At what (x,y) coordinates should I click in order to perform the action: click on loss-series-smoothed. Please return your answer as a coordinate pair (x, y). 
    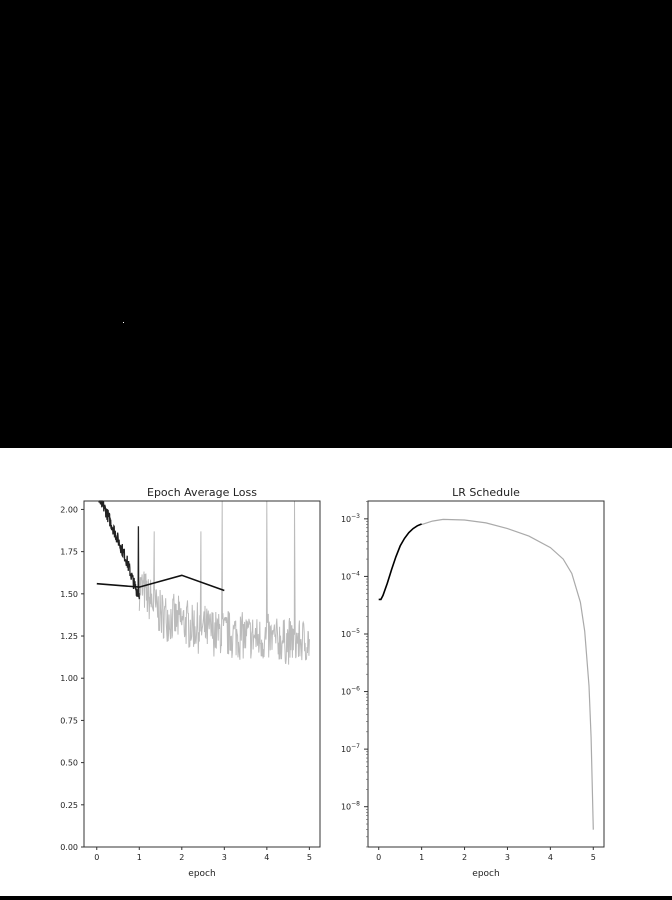
    Looking at the image, I should click on (224, 582).